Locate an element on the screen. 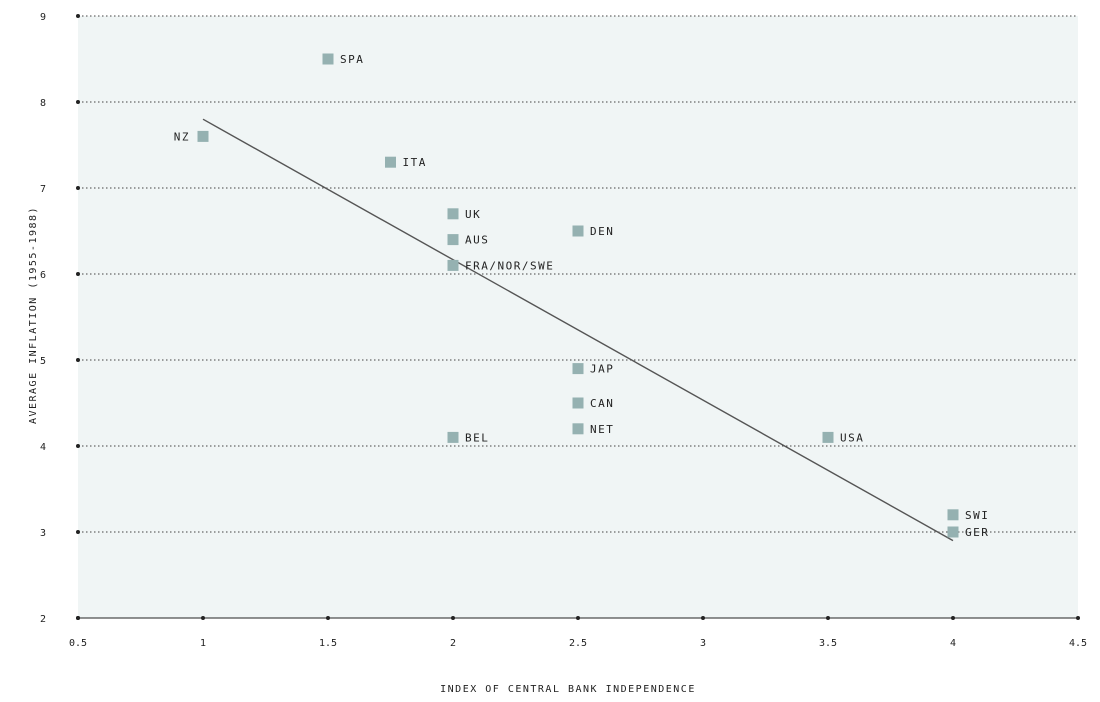  point-marker-fra-nor-swe is located at coordinates (453, 265).